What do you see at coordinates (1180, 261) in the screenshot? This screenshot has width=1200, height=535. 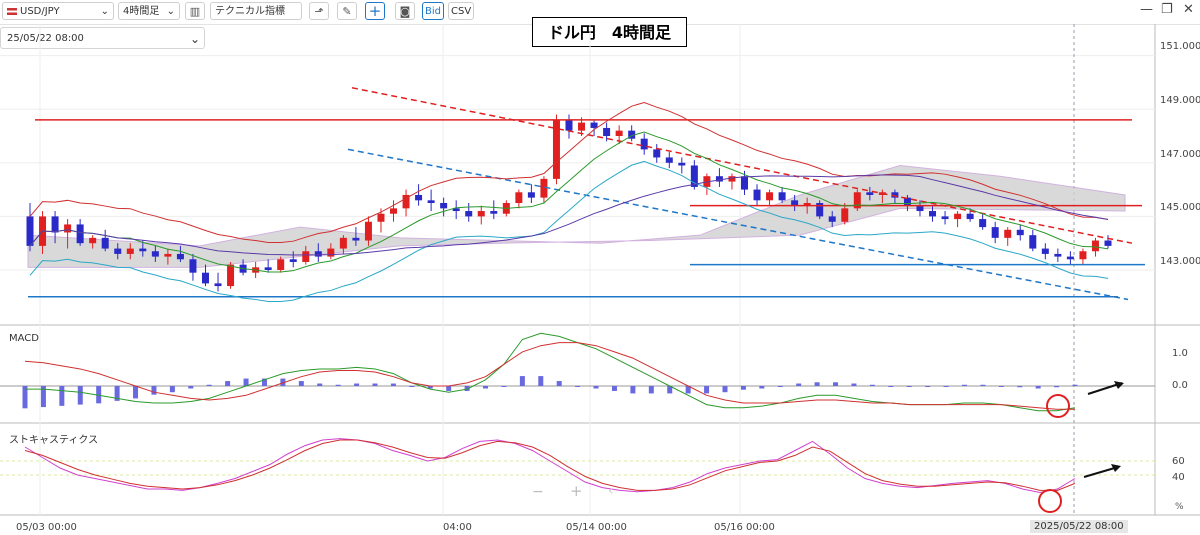 I see `ytick-label: 143.000` at bounding box center [1180, 261].